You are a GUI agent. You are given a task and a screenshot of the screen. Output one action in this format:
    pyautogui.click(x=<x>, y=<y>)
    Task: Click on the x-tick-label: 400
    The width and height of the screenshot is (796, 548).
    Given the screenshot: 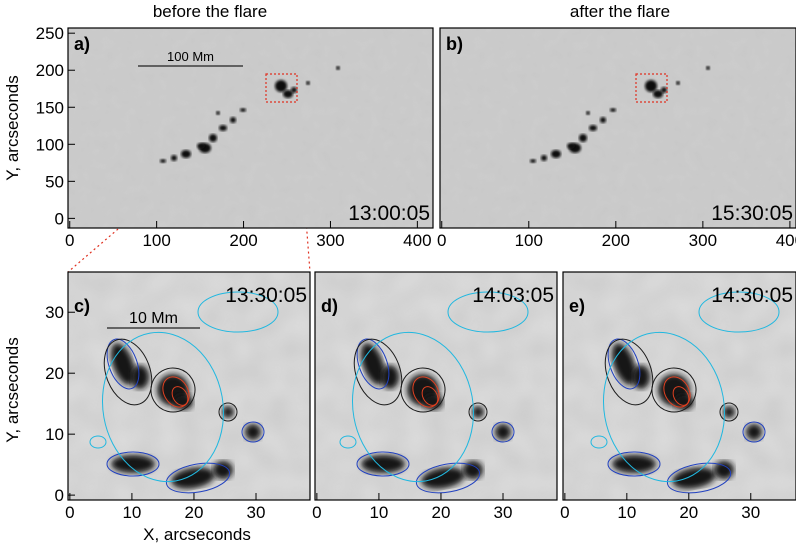 What is the action you would take?
    pyautogui.click(x=417, y=240)
    